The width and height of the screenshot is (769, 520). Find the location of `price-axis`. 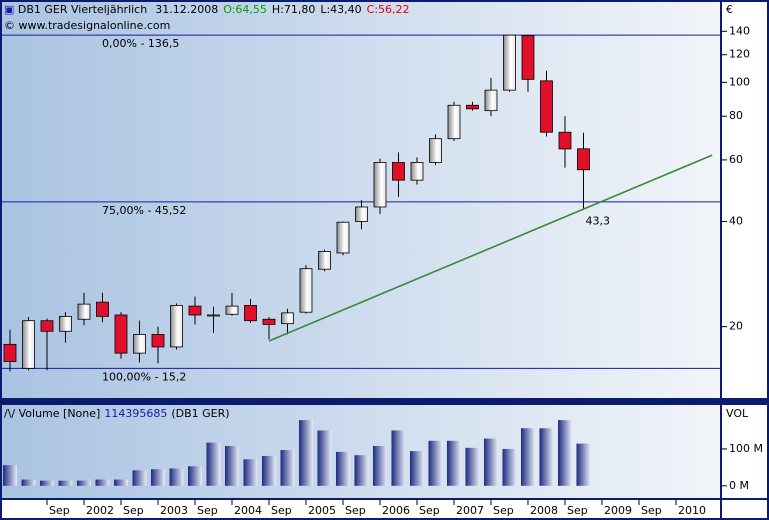

price-axis is located at coordinates (744, 200).